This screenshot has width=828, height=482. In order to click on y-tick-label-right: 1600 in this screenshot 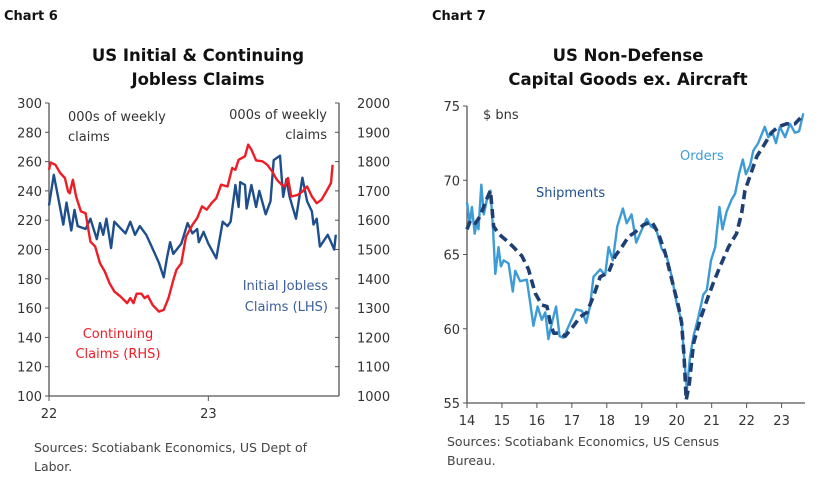, I will do `click(373, 221)`.